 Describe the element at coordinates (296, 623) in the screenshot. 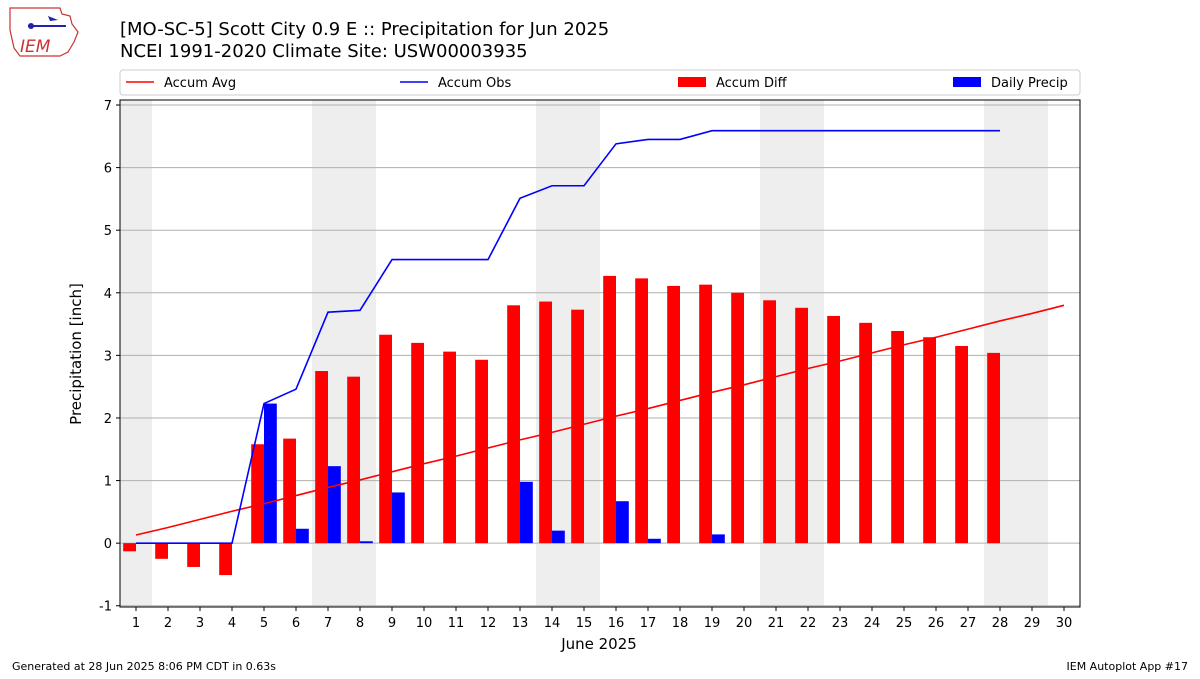

I see `x-tick-label: 6` at that location.